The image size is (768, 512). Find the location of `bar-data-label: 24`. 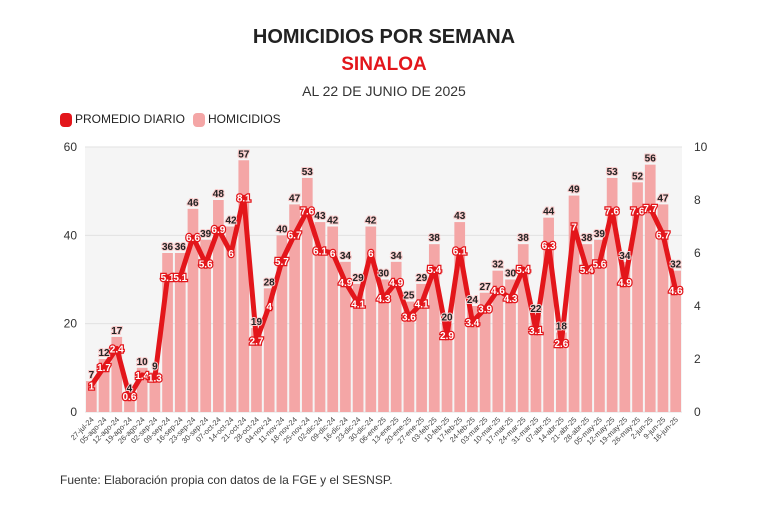

bar-data-label: 24 is located at coordinates (473, 300).